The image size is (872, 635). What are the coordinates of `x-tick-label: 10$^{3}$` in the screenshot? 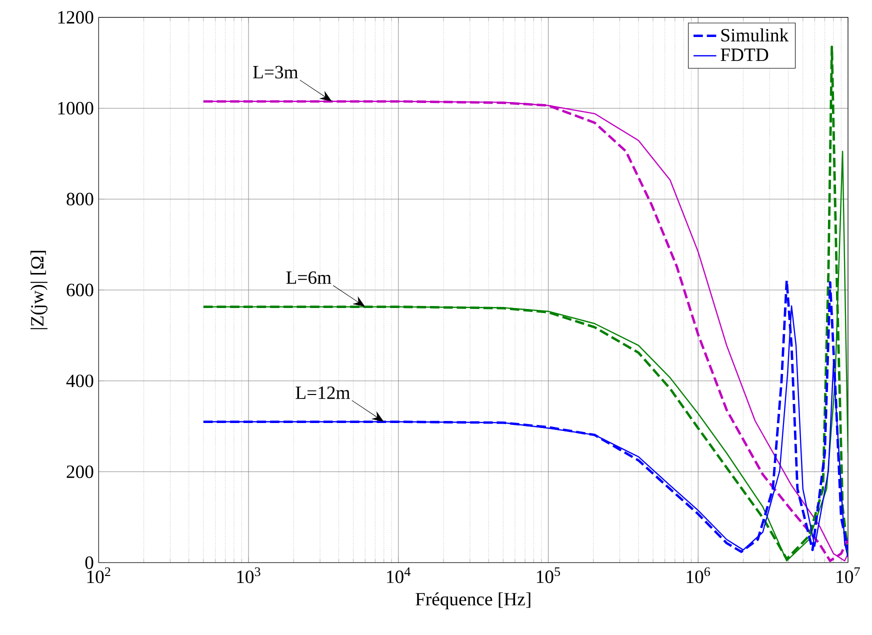 It's located at (248, 576).